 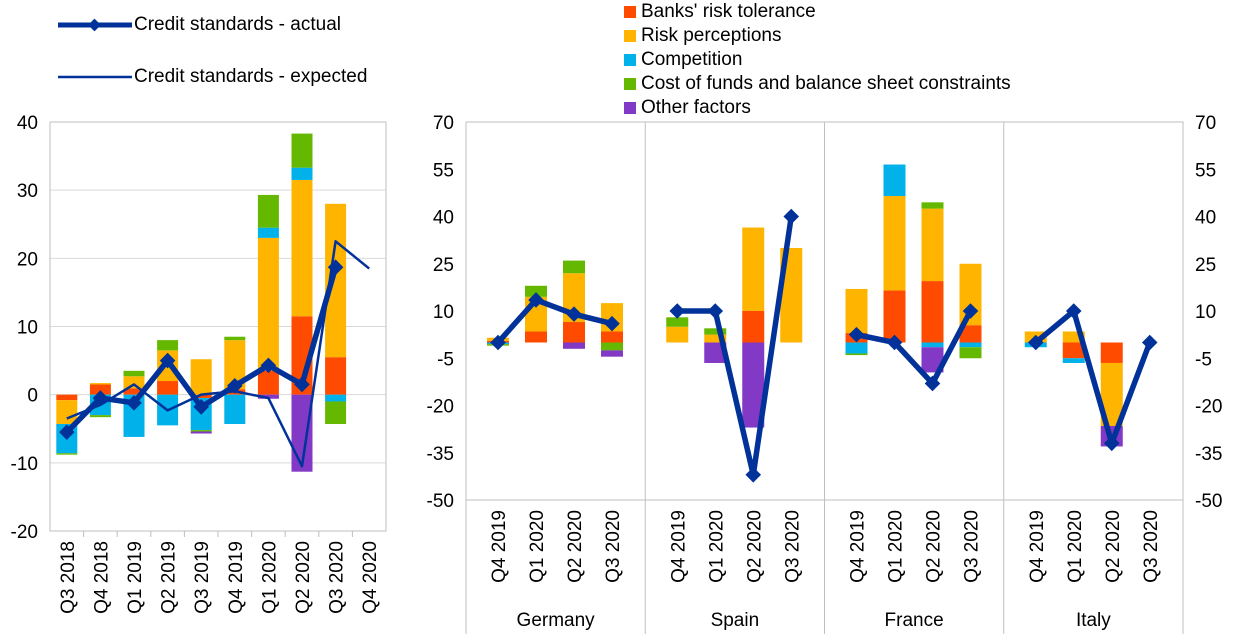 I want to click on left-xtick-label: Q4 2020, so click(x=370, y=577).